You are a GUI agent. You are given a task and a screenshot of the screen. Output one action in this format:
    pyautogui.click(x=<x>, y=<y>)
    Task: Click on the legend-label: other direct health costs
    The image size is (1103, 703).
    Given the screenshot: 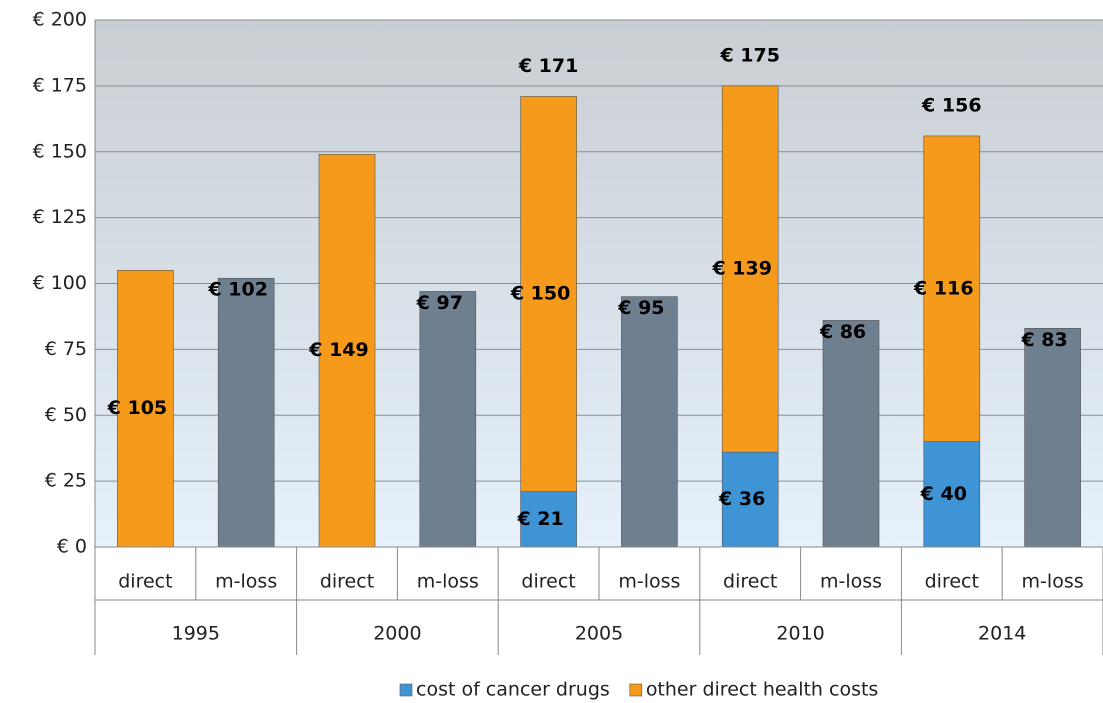 What is the action you would take?
    pyautogui.click(x=762, y=690)
    